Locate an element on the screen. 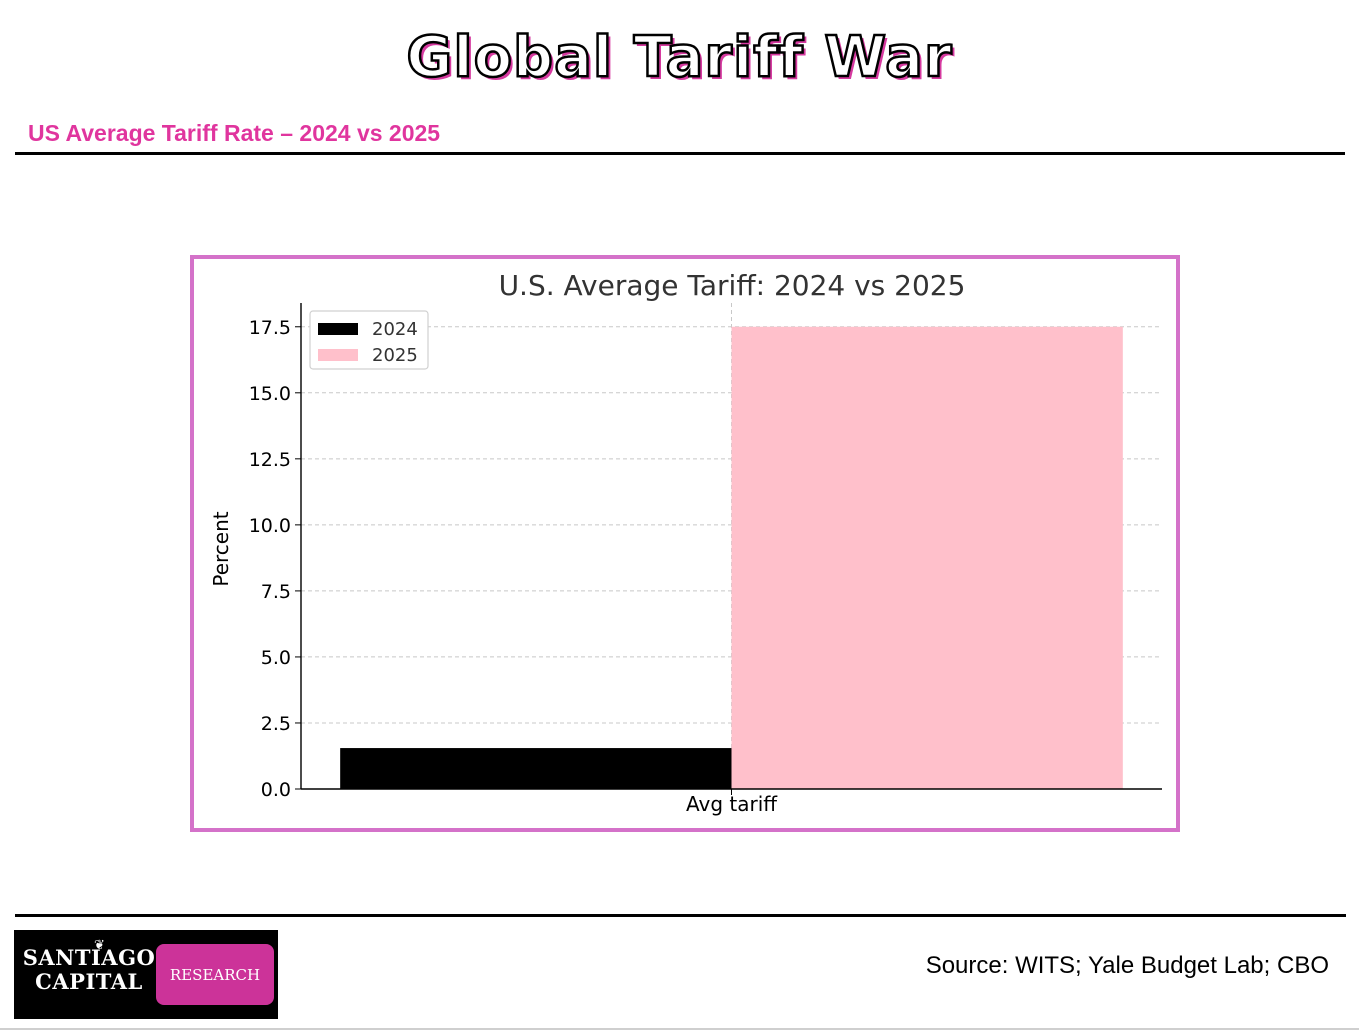 This screenshot has height=1030, width=1359. slide-title: Global Tariff War is located at coordinates (679, 58).